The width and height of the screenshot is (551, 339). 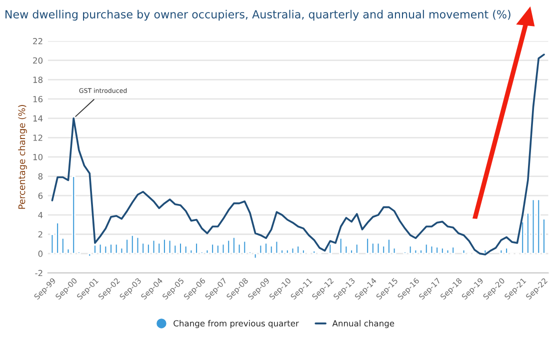 I want to click on legend-label: Annual change, so click(x=363, y=324).